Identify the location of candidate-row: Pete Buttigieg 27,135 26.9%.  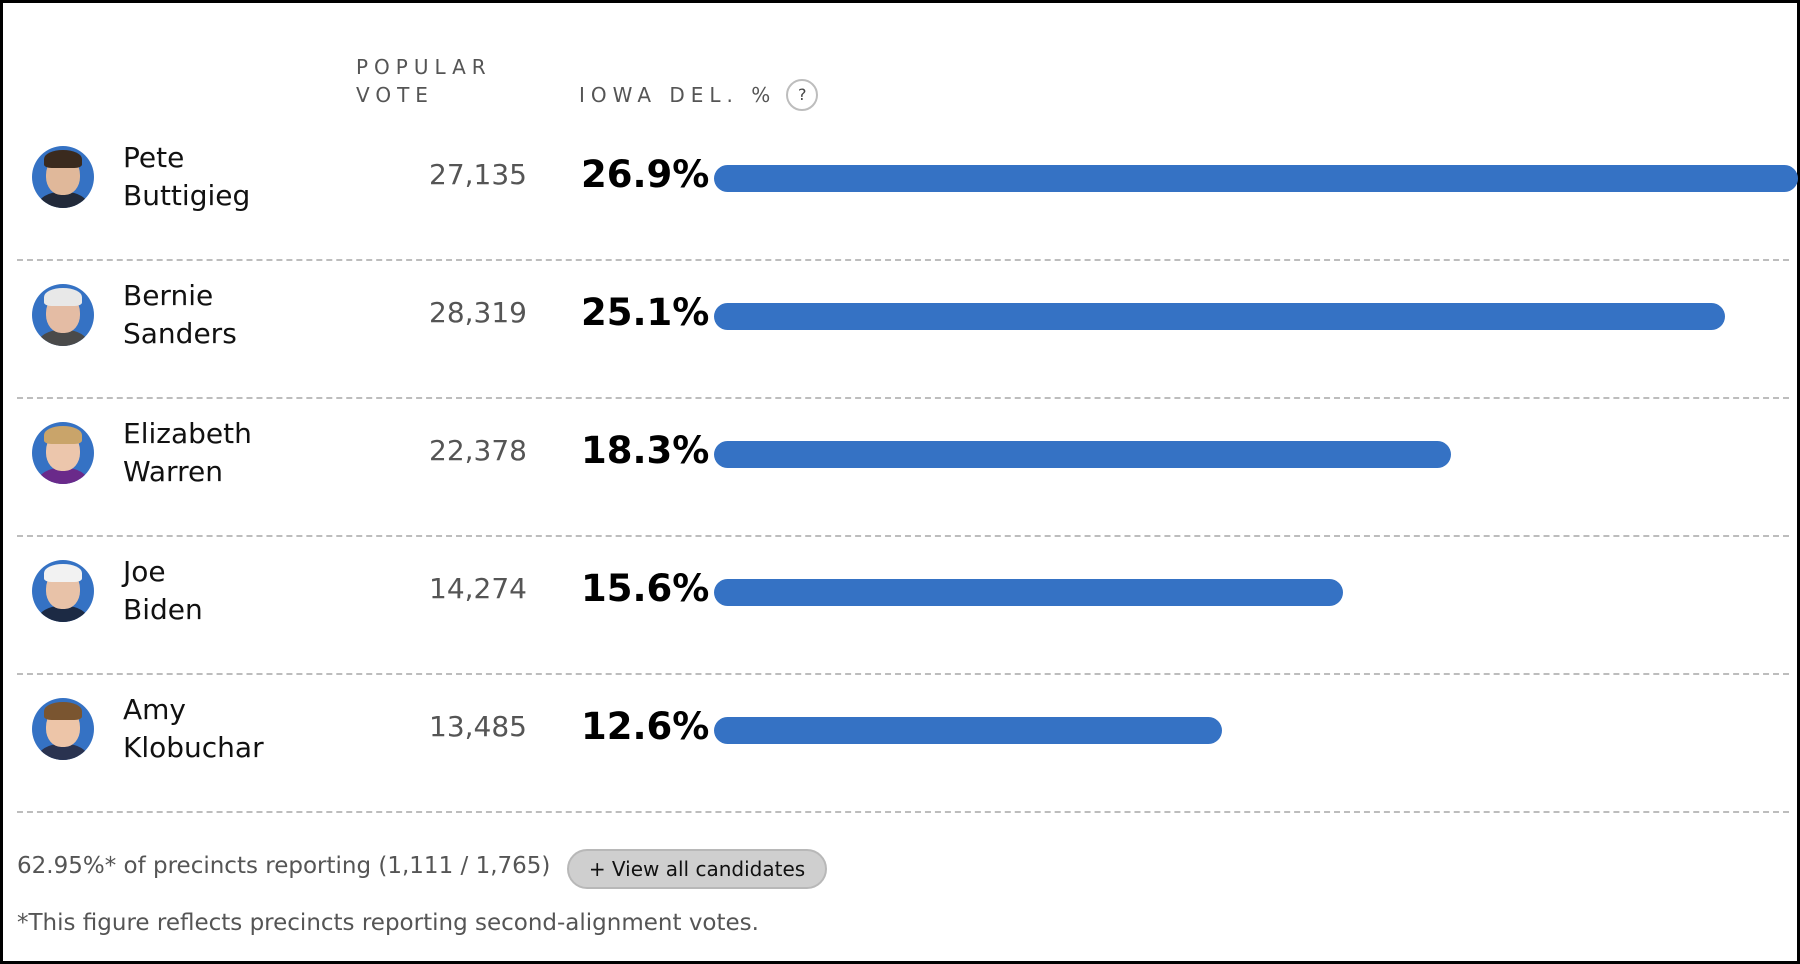
(907, 192).